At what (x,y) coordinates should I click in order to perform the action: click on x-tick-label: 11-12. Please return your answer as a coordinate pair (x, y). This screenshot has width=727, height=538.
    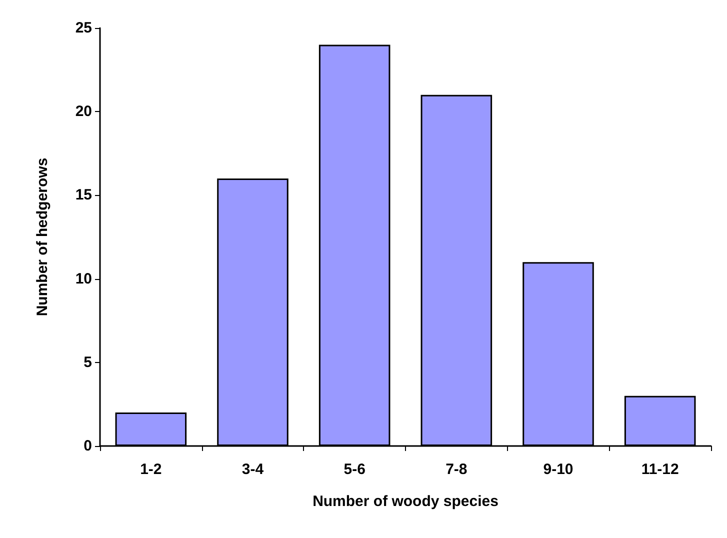
    Looking at the image, I should click on (660, 469).